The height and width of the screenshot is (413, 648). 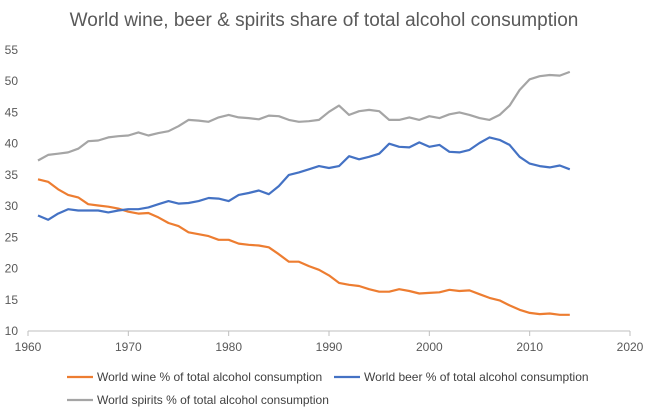 I want to click on y-tick-label: 40, so click(x=12, y=144).